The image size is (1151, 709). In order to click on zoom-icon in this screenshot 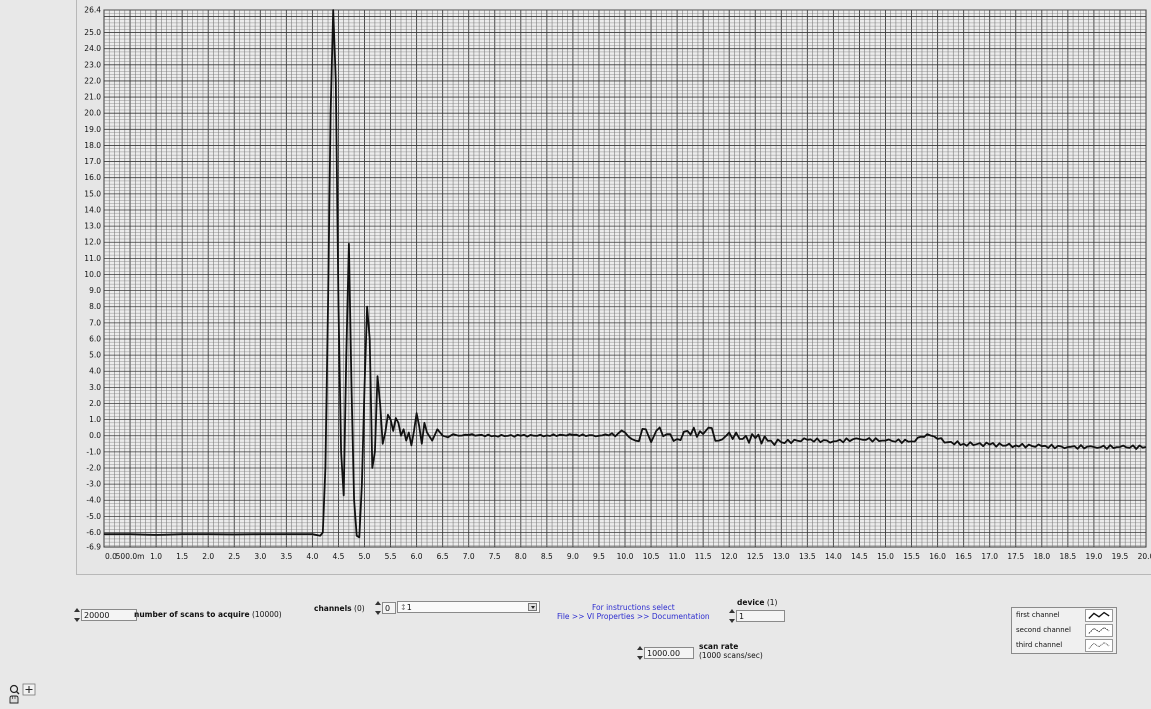, I will do `click(14, 689)`.